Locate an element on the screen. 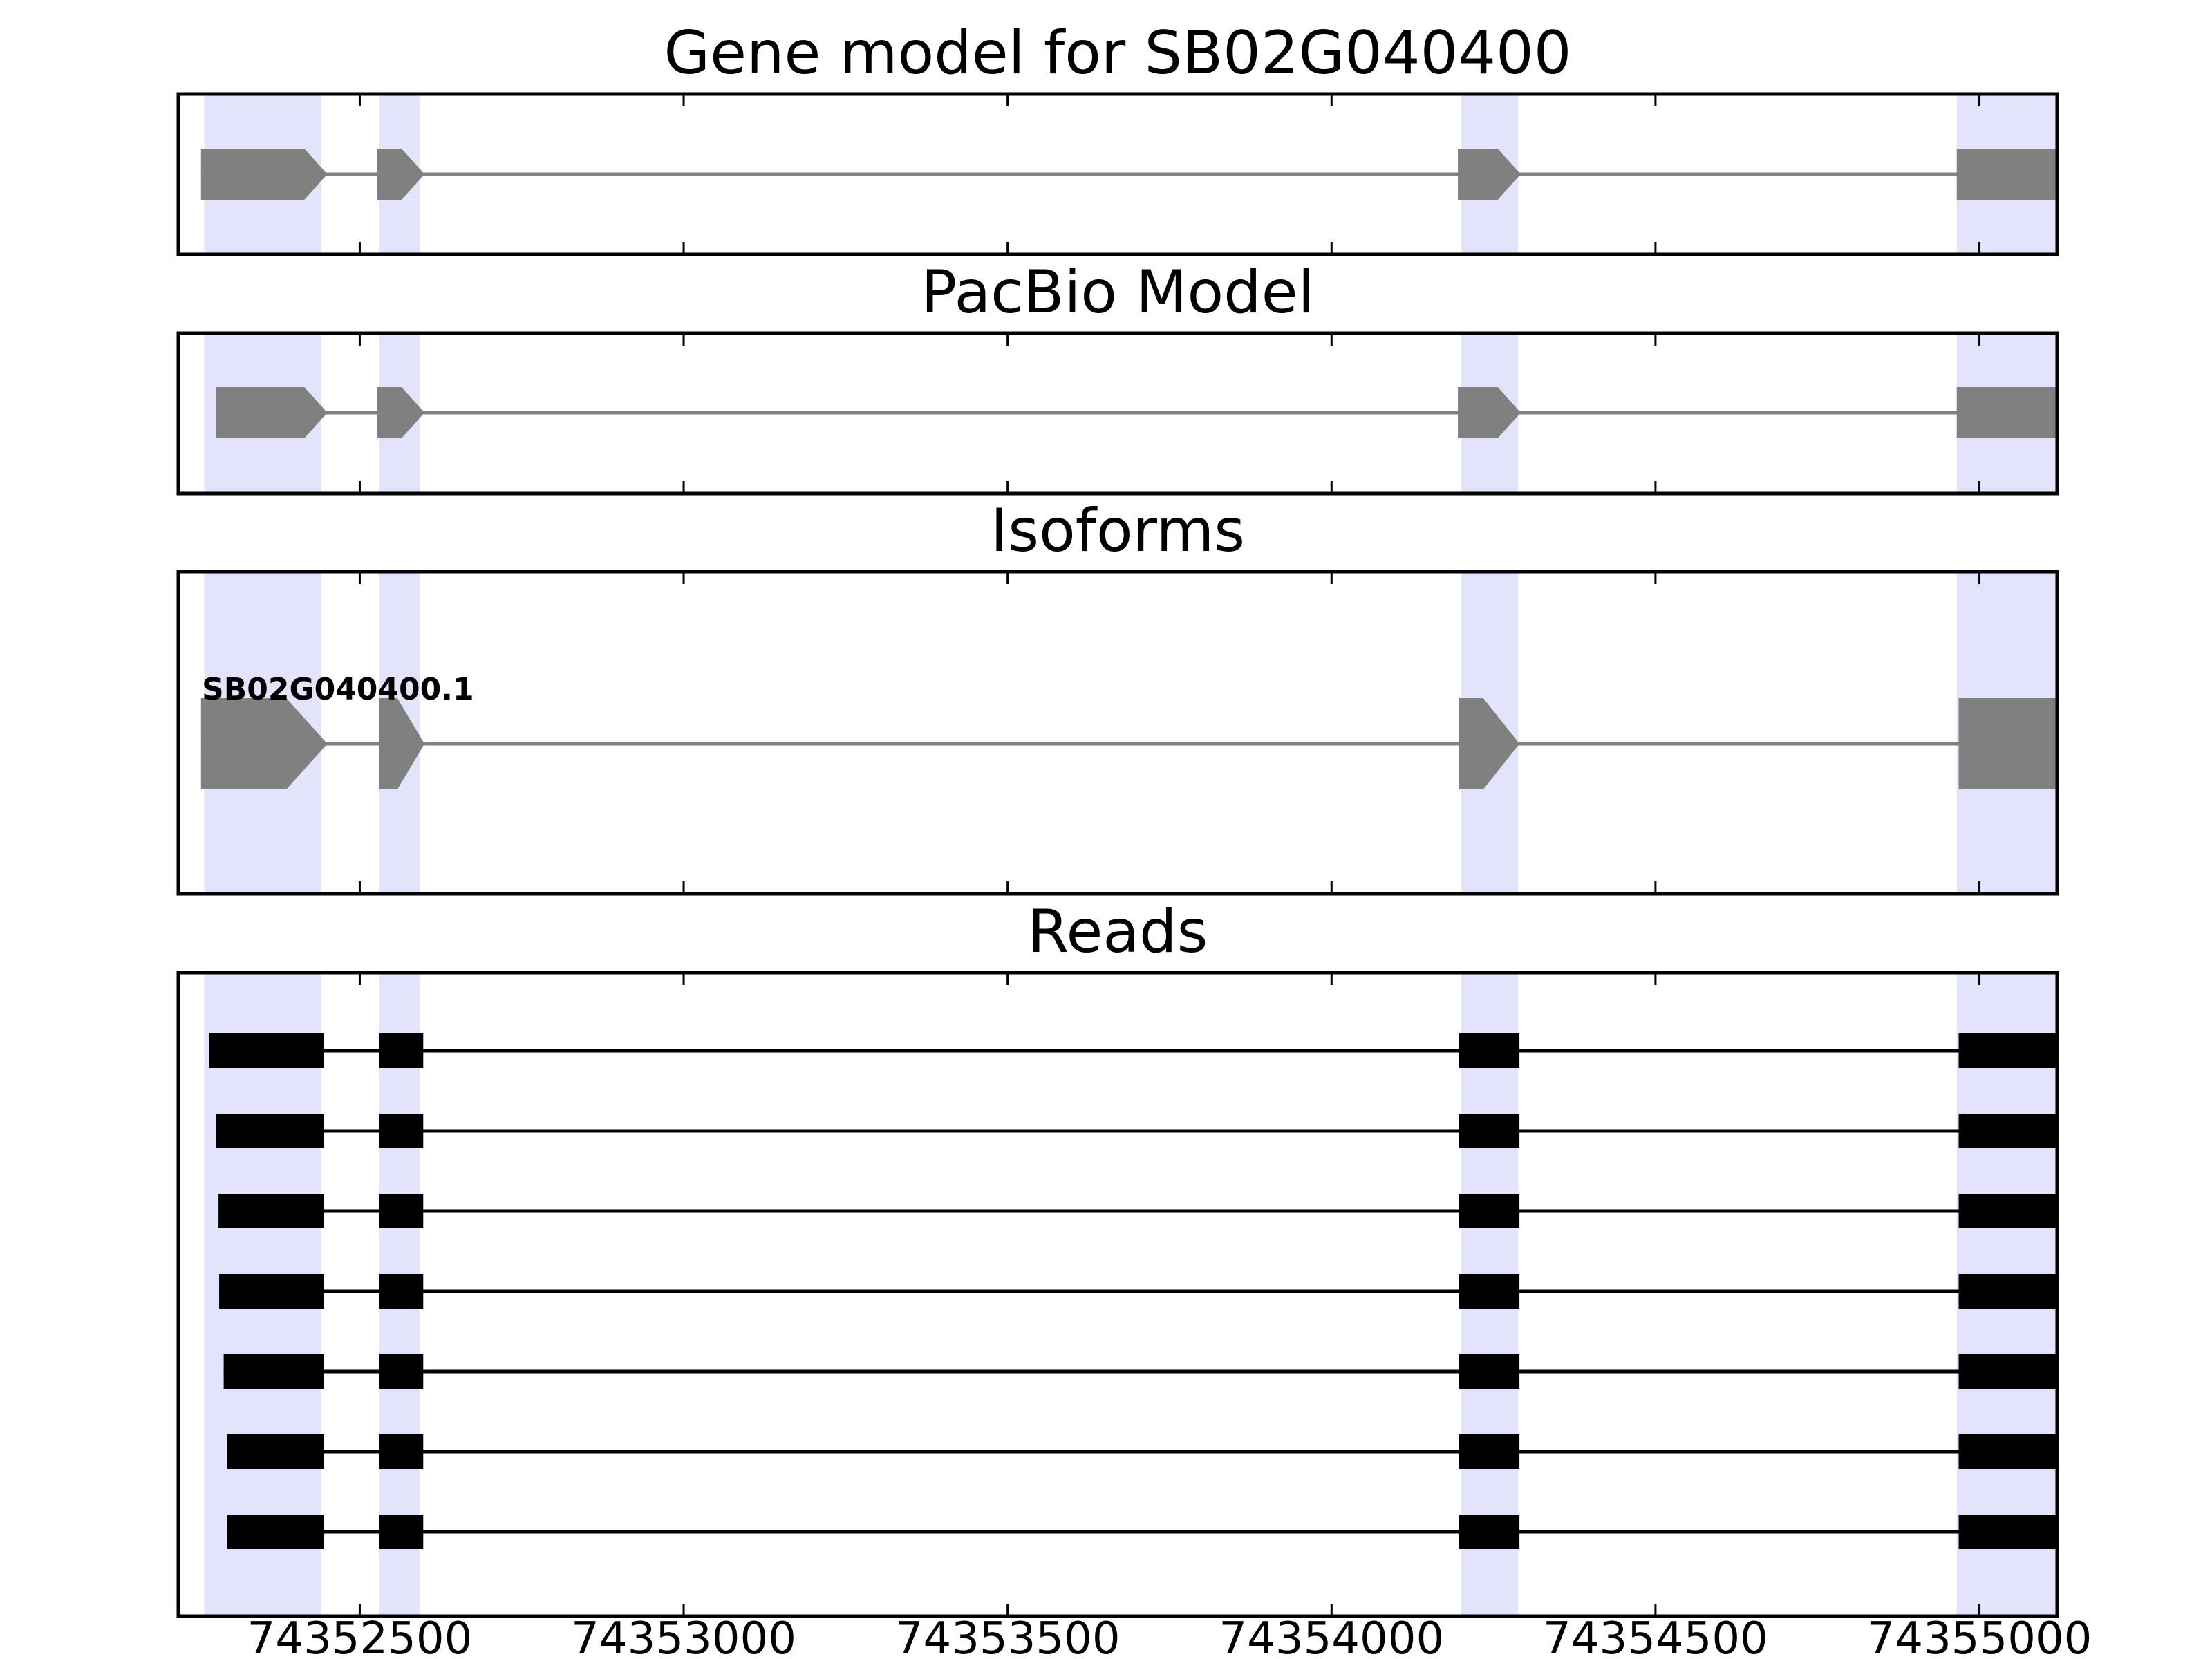 The image size is (2212, 1659). x-tick-label-6: 74355000 is located at coordinates (1980, 1636).